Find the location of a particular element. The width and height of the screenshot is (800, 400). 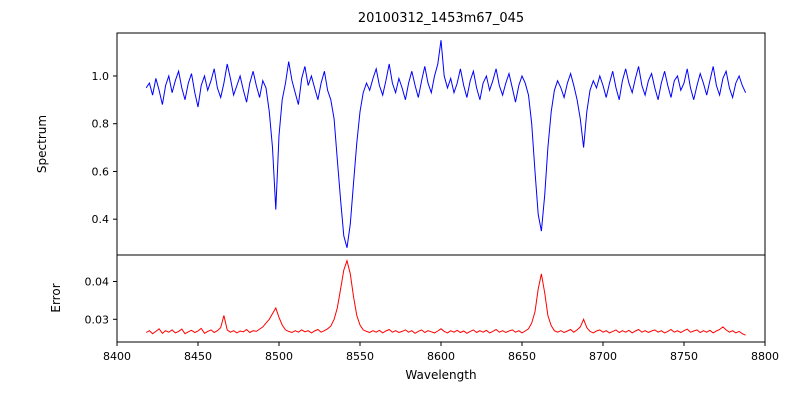

error-y-tick-label: 0.03 is located at coordinates (97, 319).